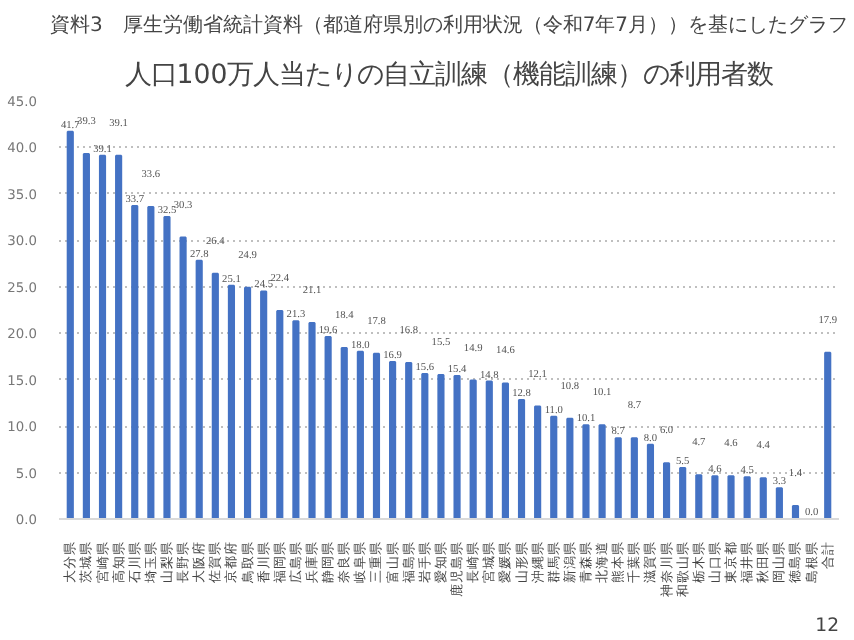  Describe the element at coordinates (449, 25) in the screenshot. I see `chart-subtitle: 資料3 厚生労働省統計資料（都道府県別の利用状況（令和7年7月））を基にしたグラフ` at that location.